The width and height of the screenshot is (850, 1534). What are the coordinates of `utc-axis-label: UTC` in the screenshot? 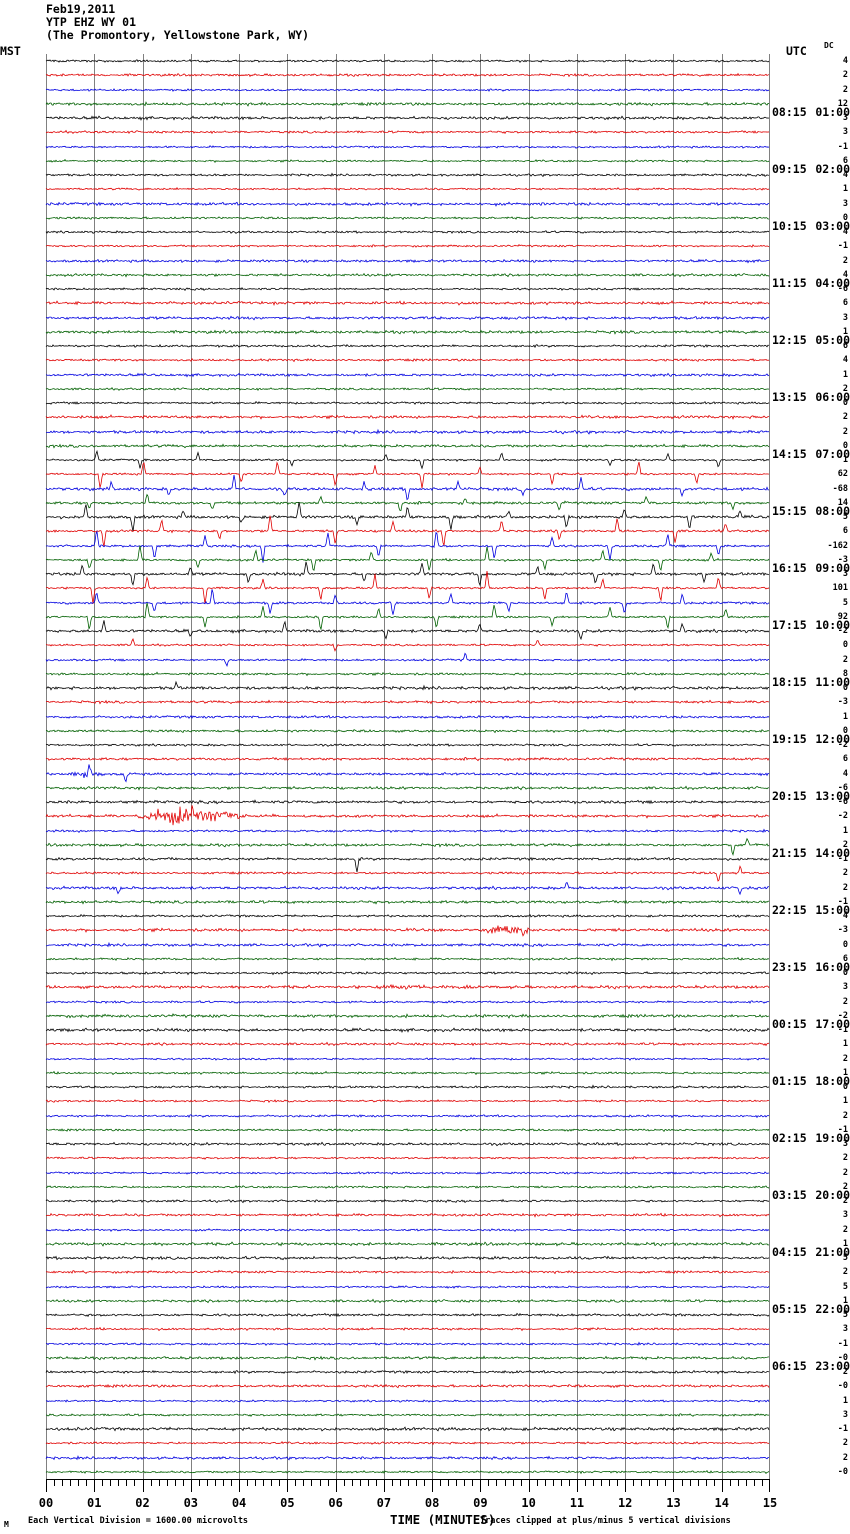 It's located at (796, 51).